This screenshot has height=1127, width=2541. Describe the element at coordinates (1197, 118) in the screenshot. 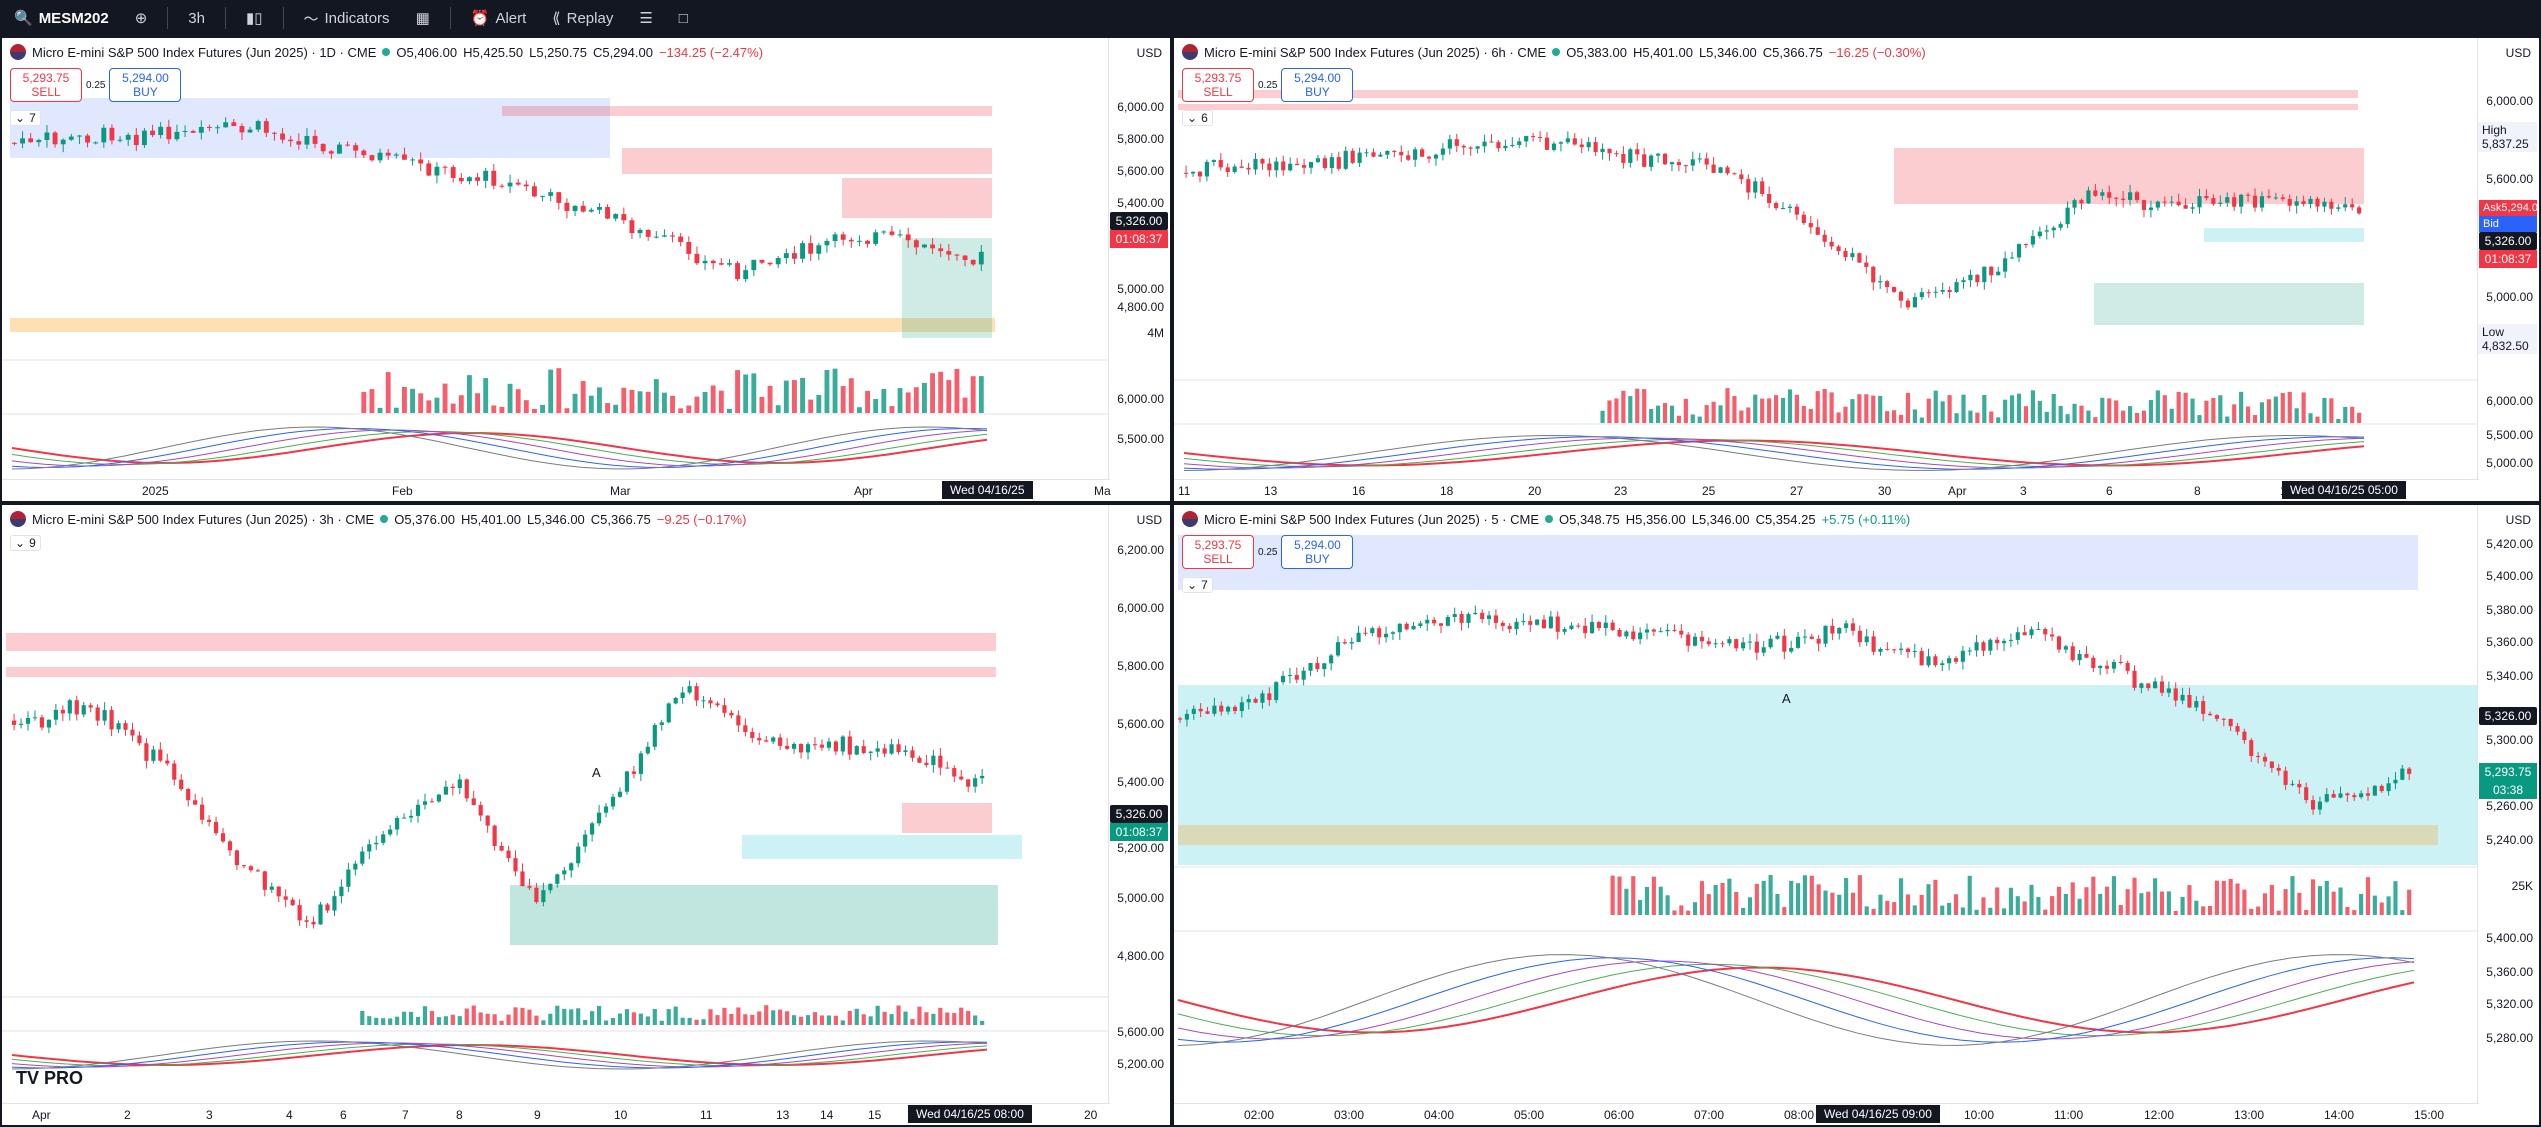

I see `indicator-collapse-toggle: ⌄ 6` at that location.